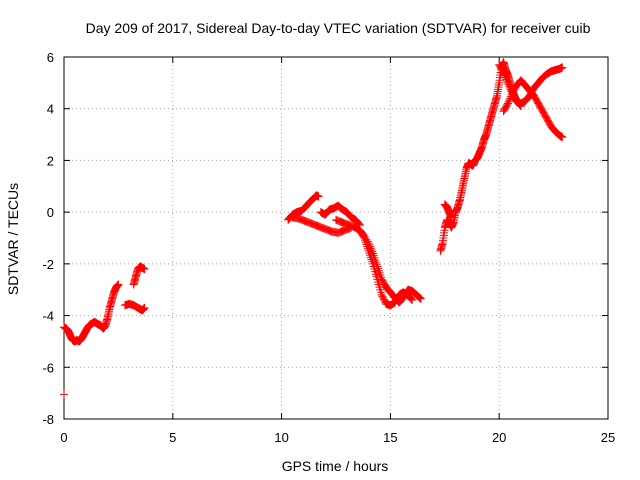 This screenshot has height=480, width=640. What do you see at coordinates (48, 367) in the screenshot?
I see `y-tick-label: -6` at bounding box center [48, 367].